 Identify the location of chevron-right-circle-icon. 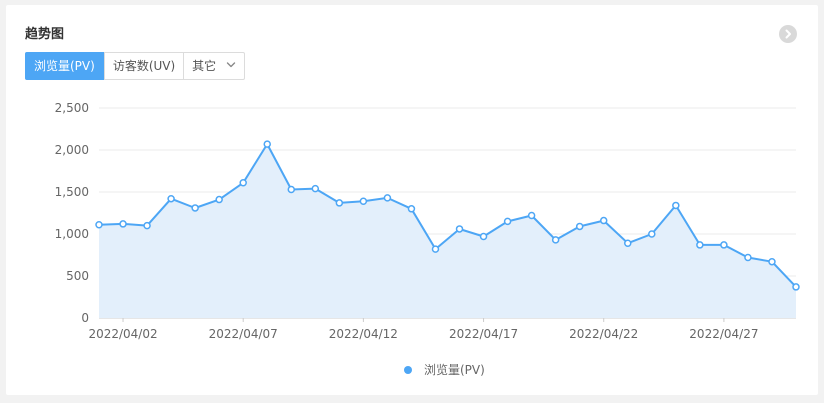
(788, 34).